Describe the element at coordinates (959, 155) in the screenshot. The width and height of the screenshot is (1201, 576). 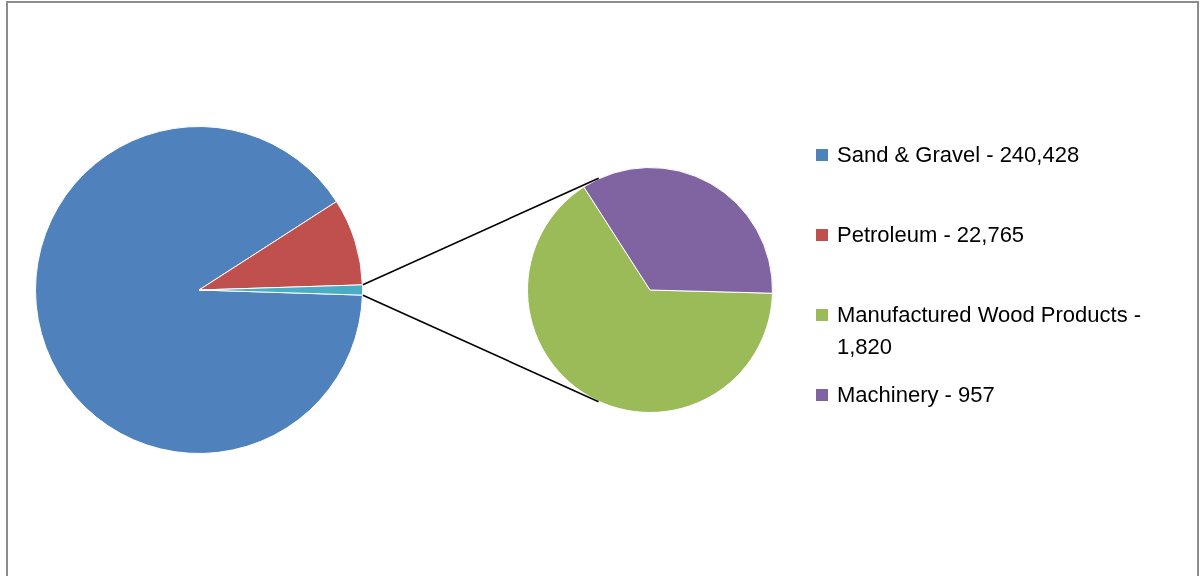
I see `legend-label: Sand & Gravel - 240,428` at that location.